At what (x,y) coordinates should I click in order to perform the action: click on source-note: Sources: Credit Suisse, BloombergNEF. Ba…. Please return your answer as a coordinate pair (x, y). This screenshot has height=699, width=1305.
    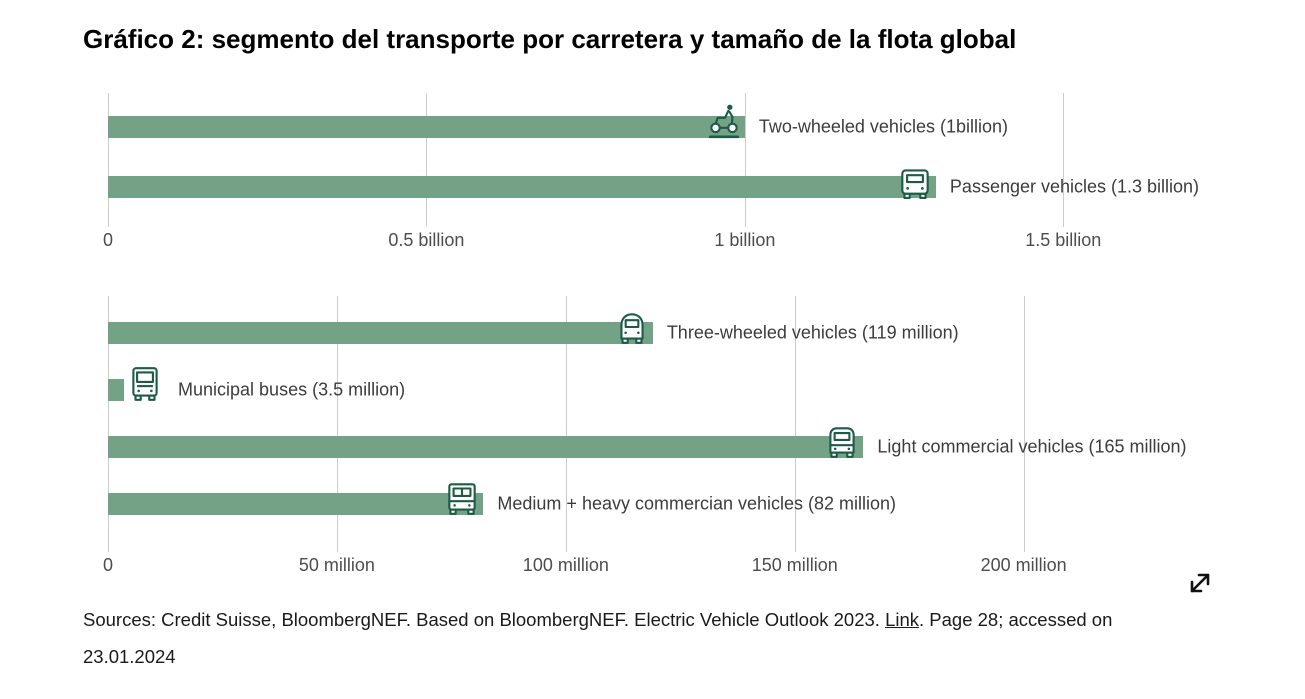
    Looking at the image, I should click on (665, 638).